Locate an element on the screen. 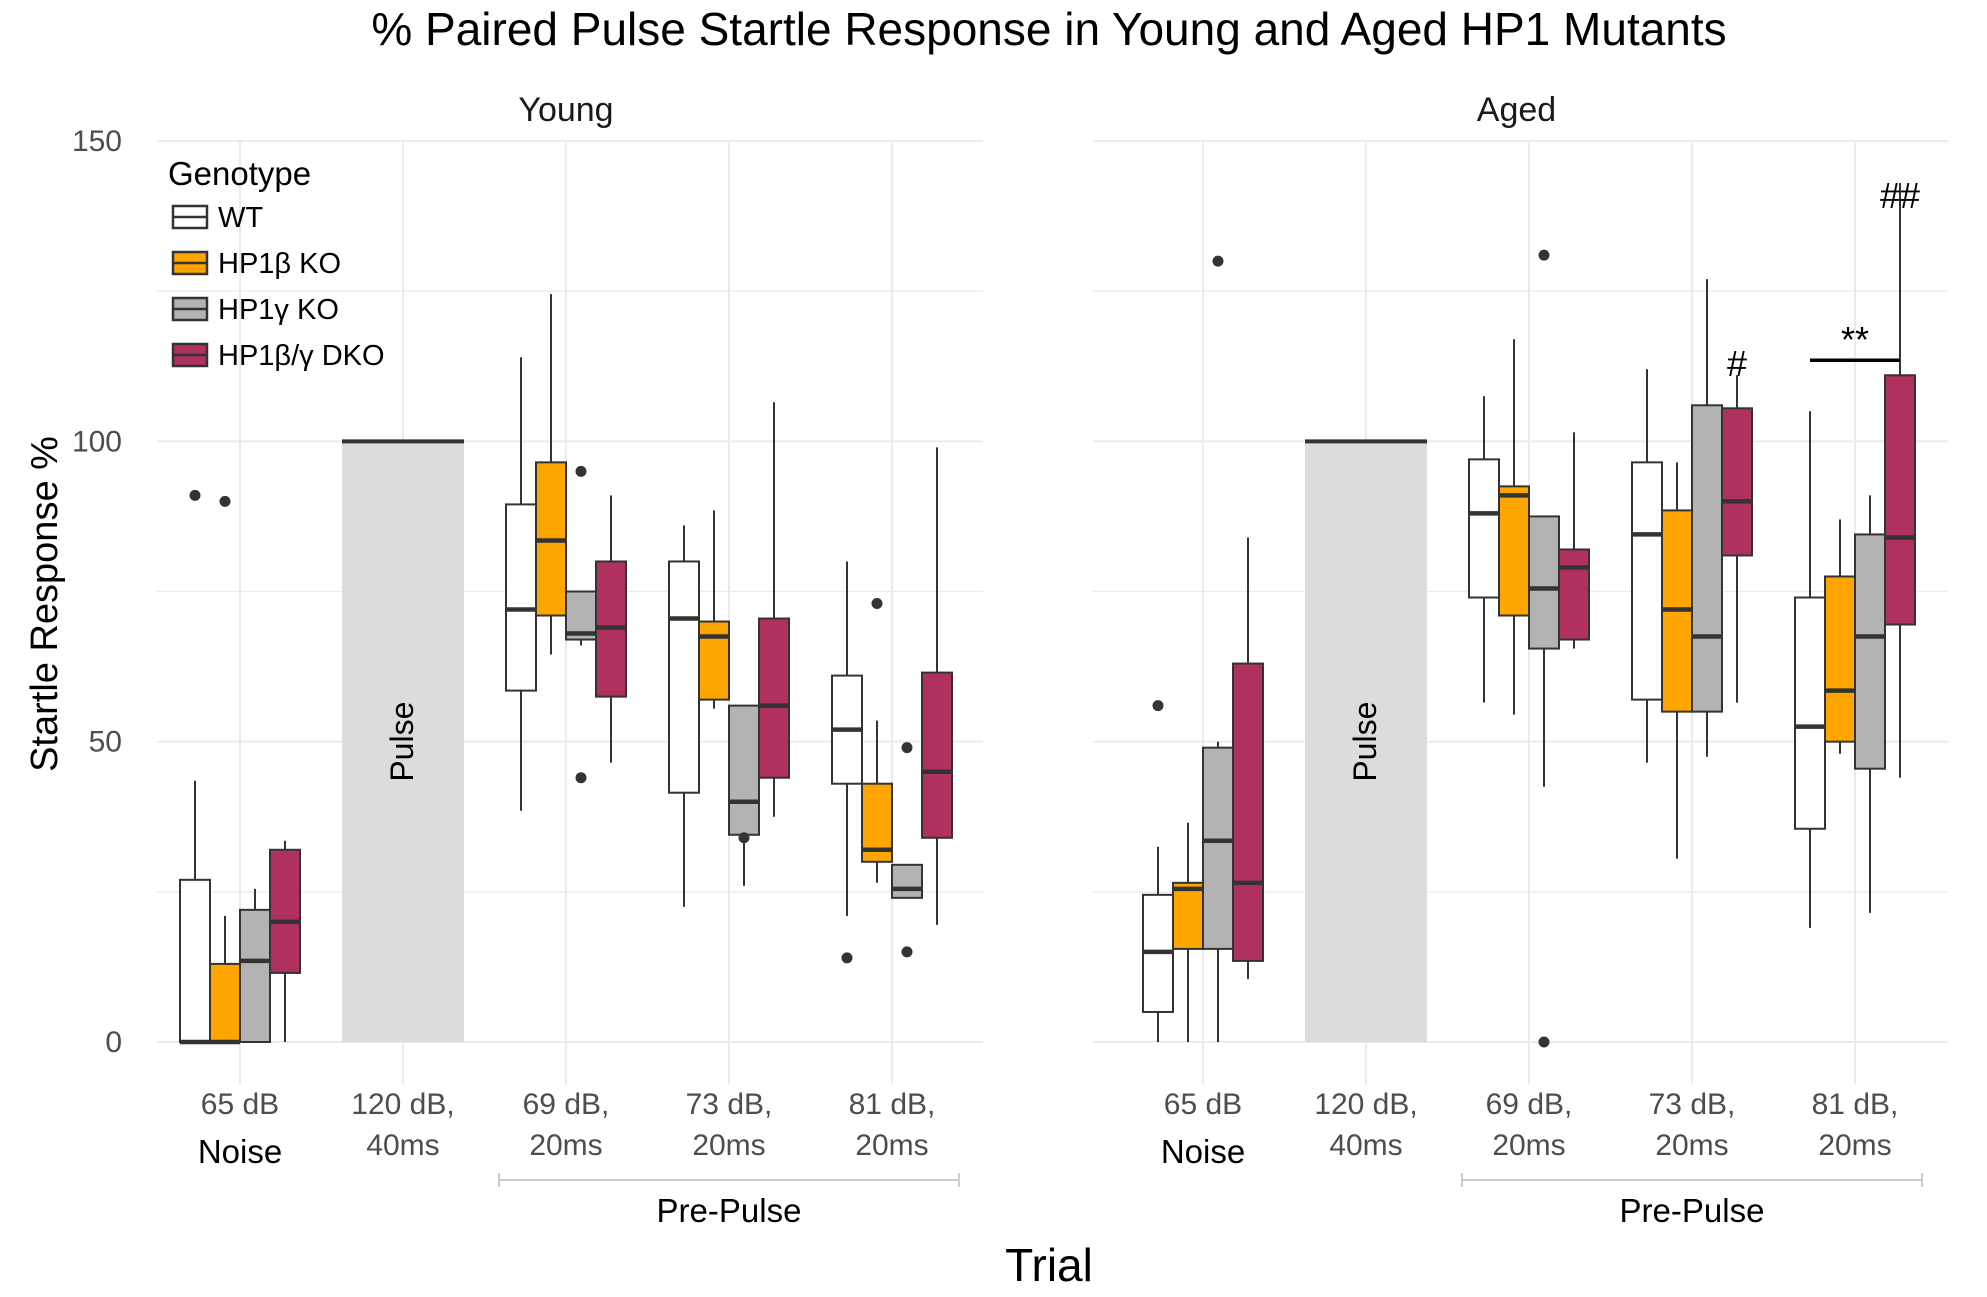 This screenshot has height=1297, width=1987. legend-label: HP1β/γ DKO is located at coordinates (301, 356).